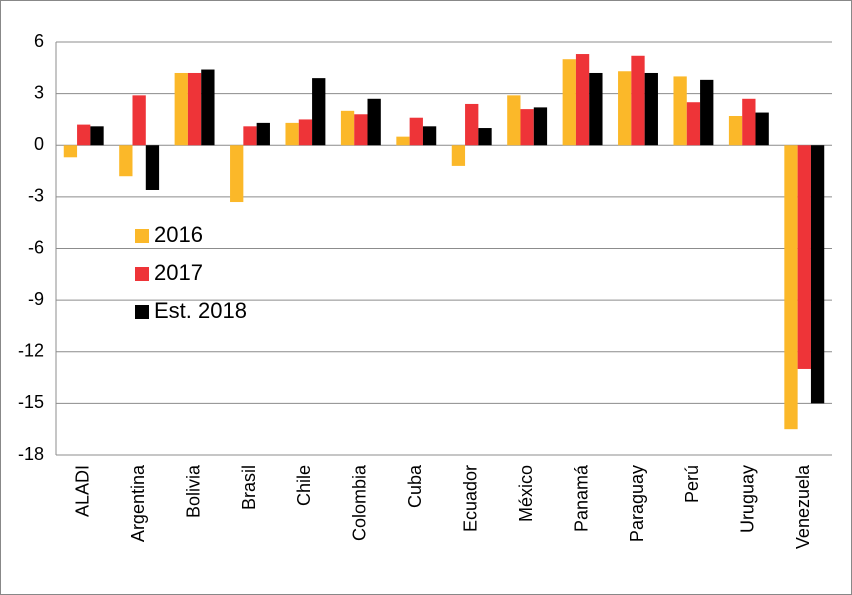 The width and height of the screenshot is (852, 595). Describe the element at coordinates (748, 499) in the screenshot. I see `x-tick-label: Uruguay` at that location.